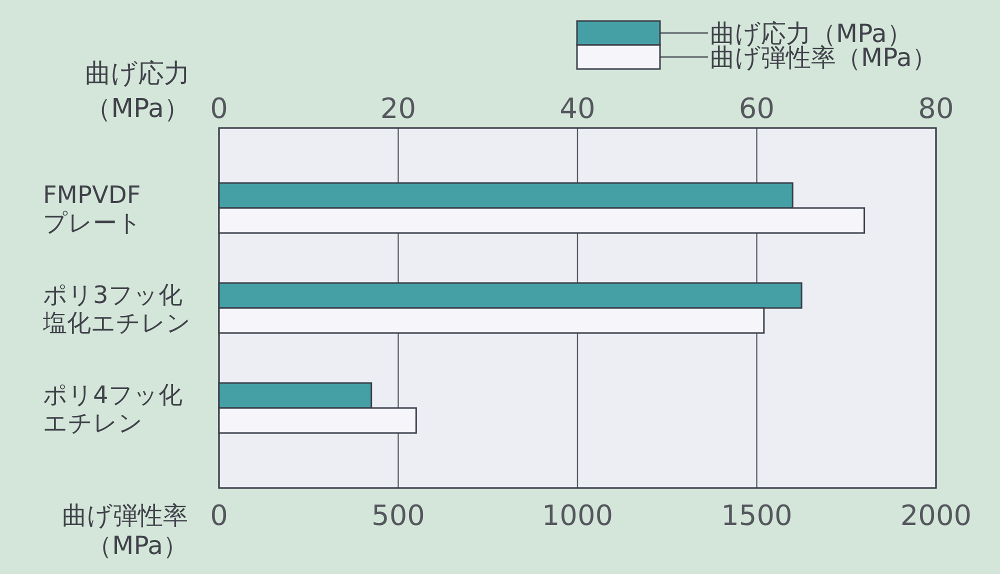  What do you see at coordinates (578, 515) in the screenshot?
I see `x-tick-label: 1000` at bounding box center [578, 515].